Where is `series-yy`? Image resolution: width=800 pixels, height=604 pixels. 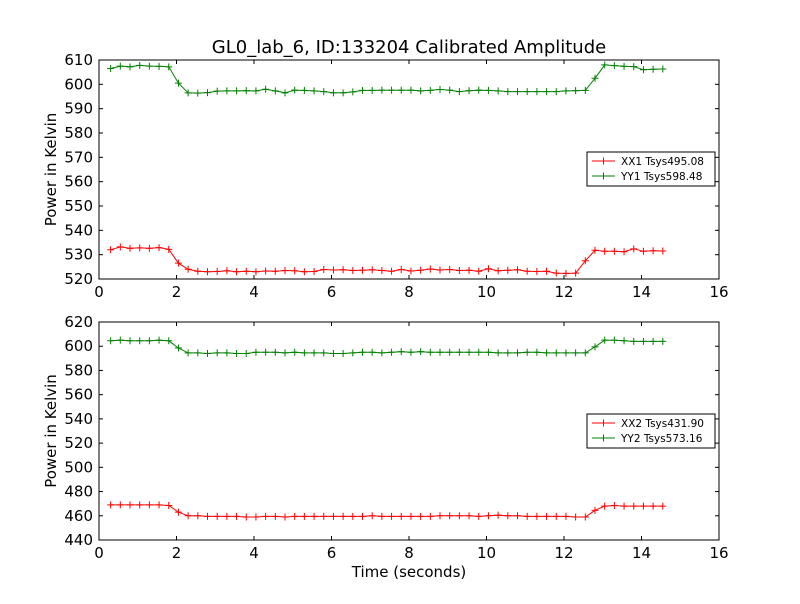
series-yy is located at coordinates (387, 79).